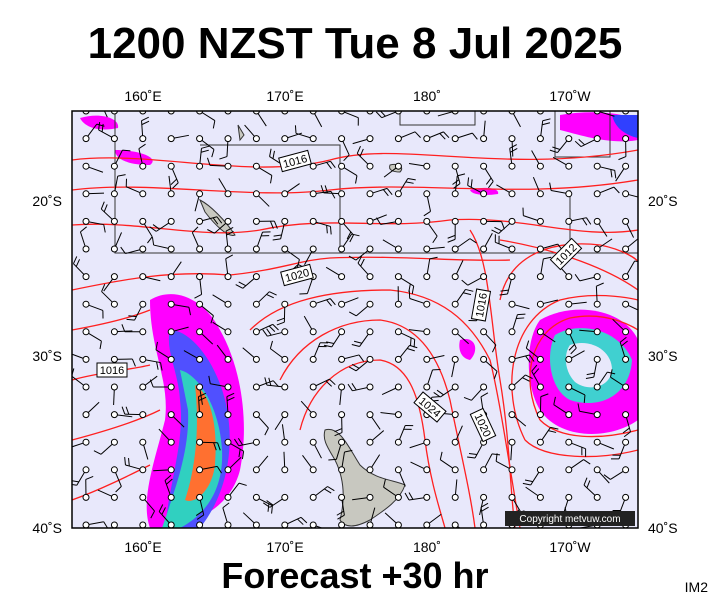  I want to click on lat-label: 20˚S, so click(47, 201).